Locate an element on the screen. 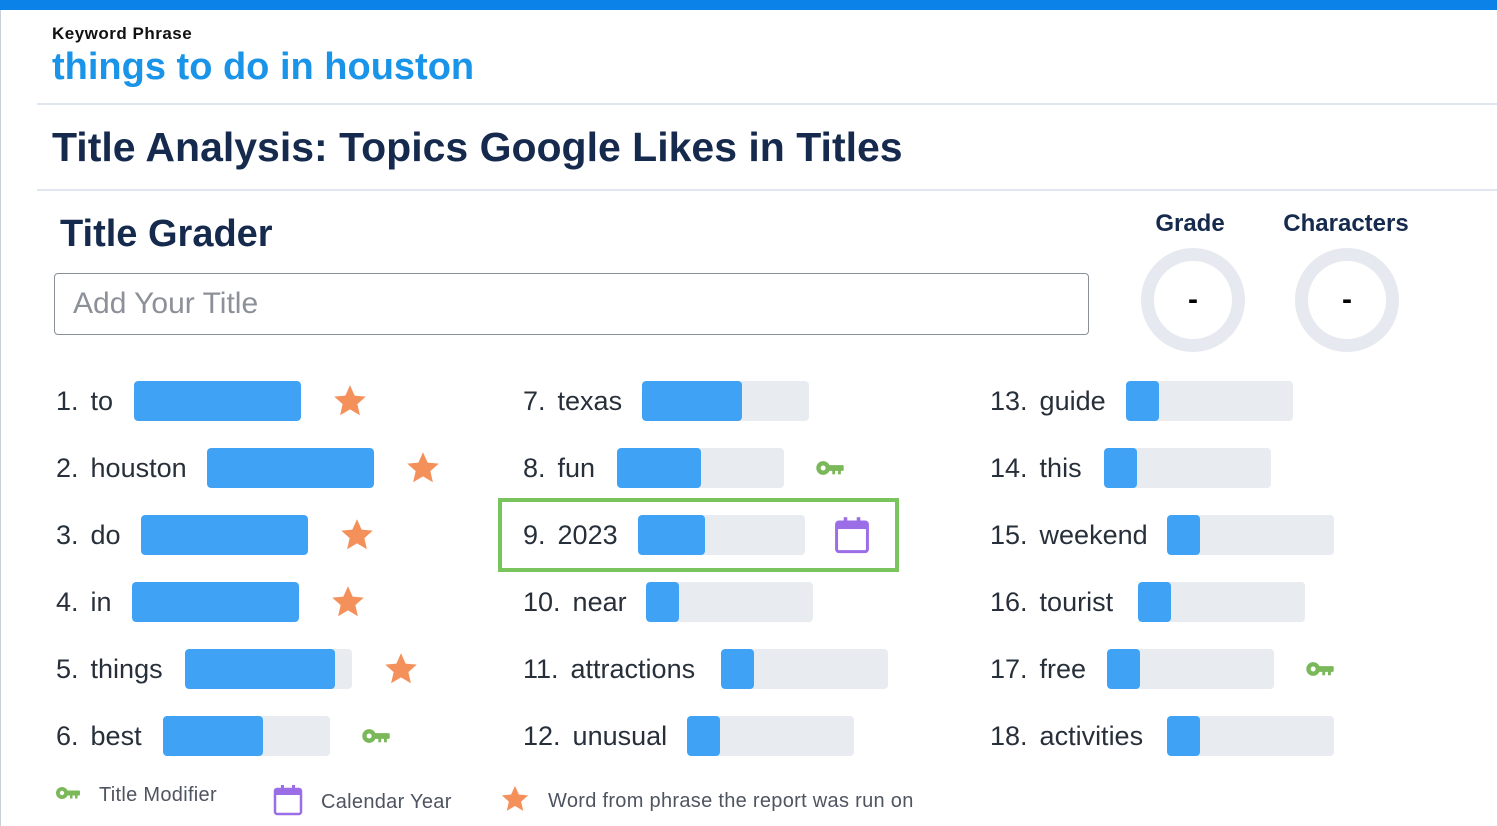 The width and height of the screenshot is (1497, 826). topic-row: 6. best is located at coordinates (109, 736).